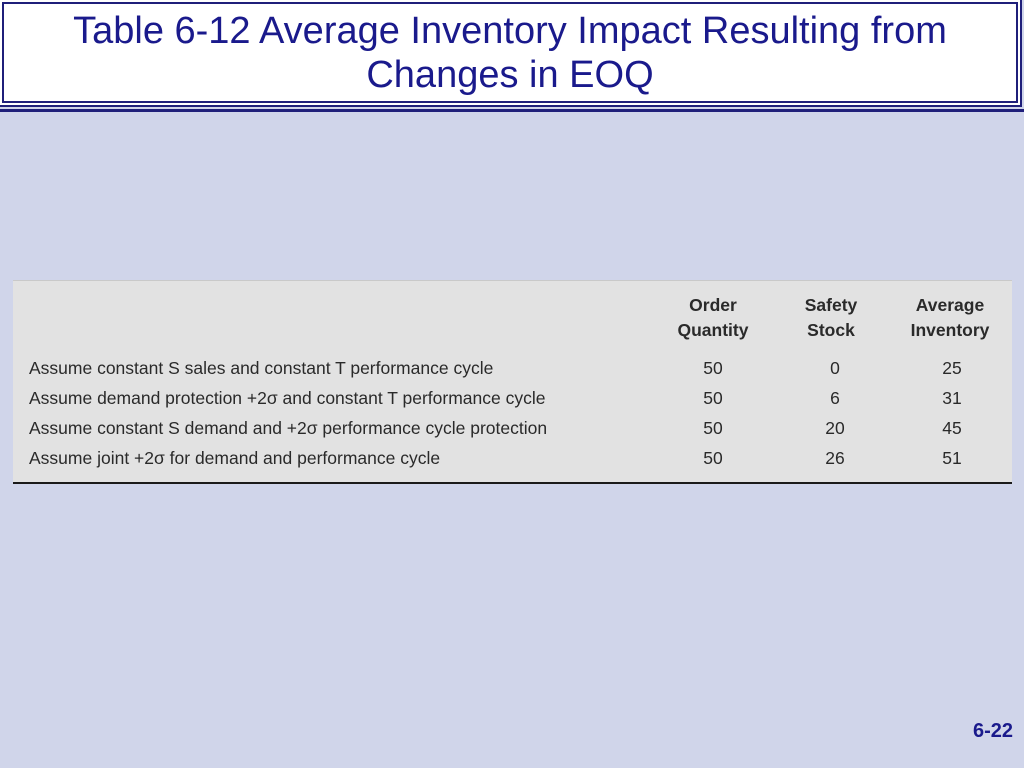  What do you see at coordinates (952, 398) in the screenshot?
I see `average-inventory-value: 31` at bounding box center [952, 398].